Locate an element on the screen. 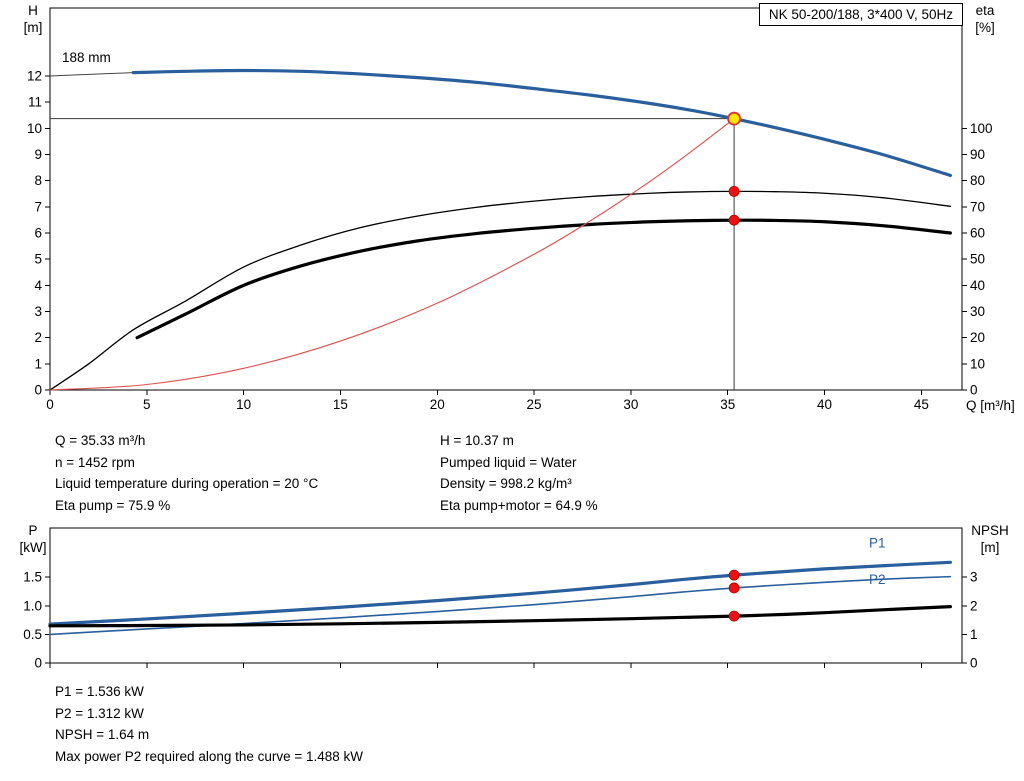  q-axis-title: Q [m³/h] is located at coordinates (990, 405).